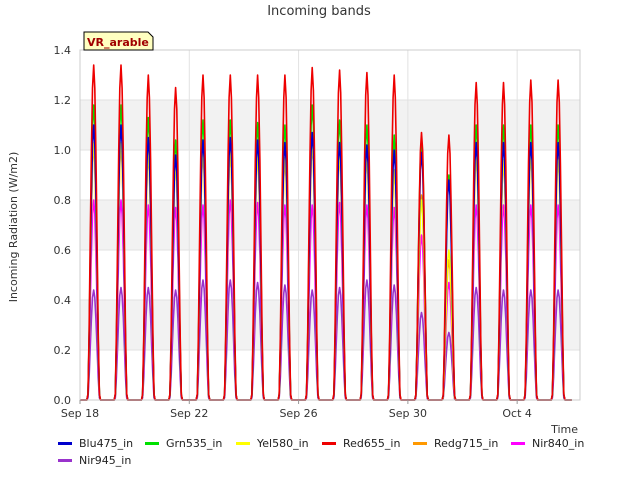 This screenshot has height=480, width=640. I want to click on chart-title: Incoming bands, so click(319, 11).